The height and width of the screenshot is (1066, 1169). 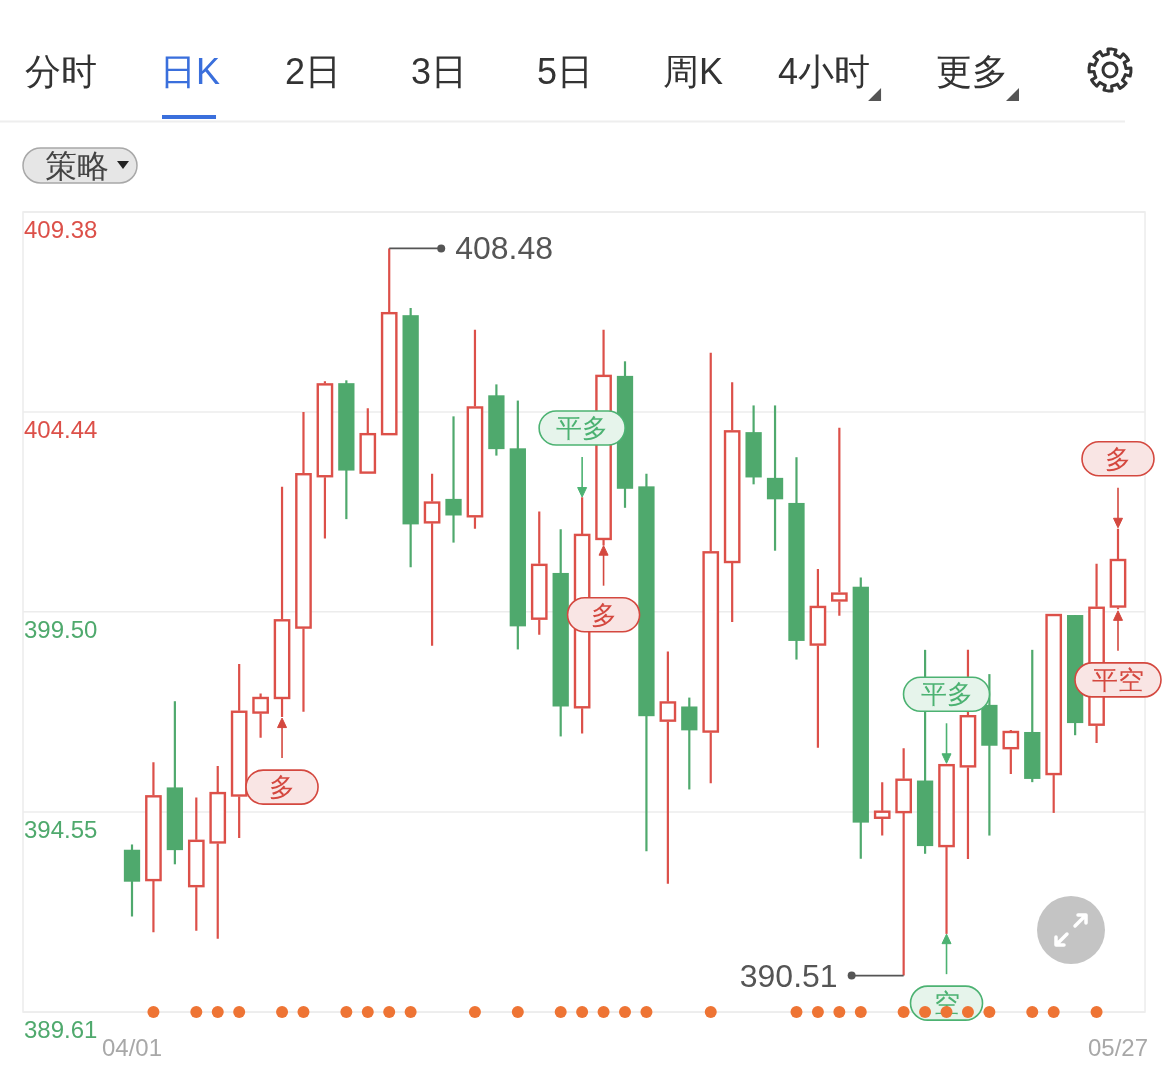 I want to click on y-tick-label: 394.55, so click(x=61, y=830).